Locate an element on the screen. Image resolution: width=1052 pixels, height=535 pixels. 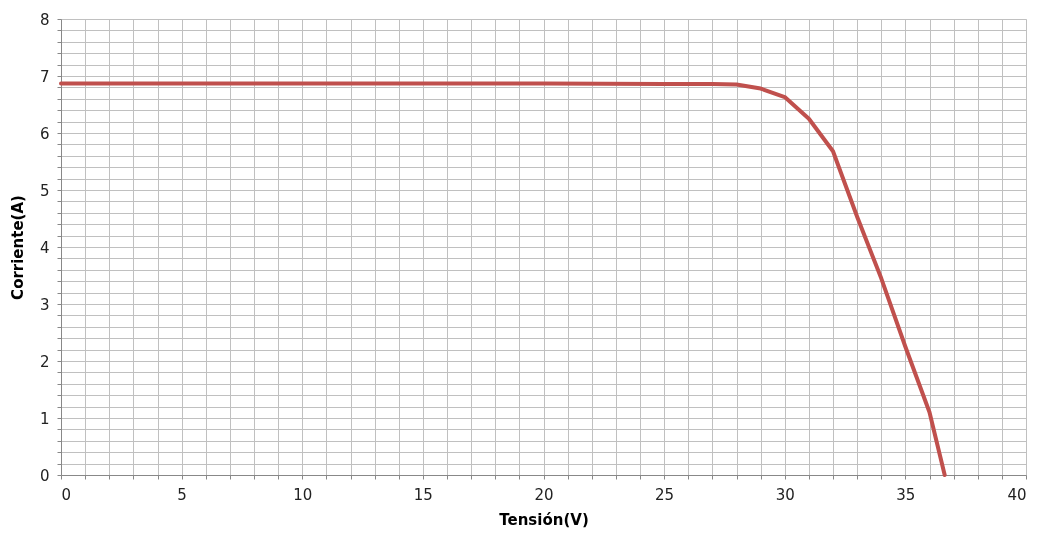
y-tick-label: 7 is located at coordinates (44, 76).